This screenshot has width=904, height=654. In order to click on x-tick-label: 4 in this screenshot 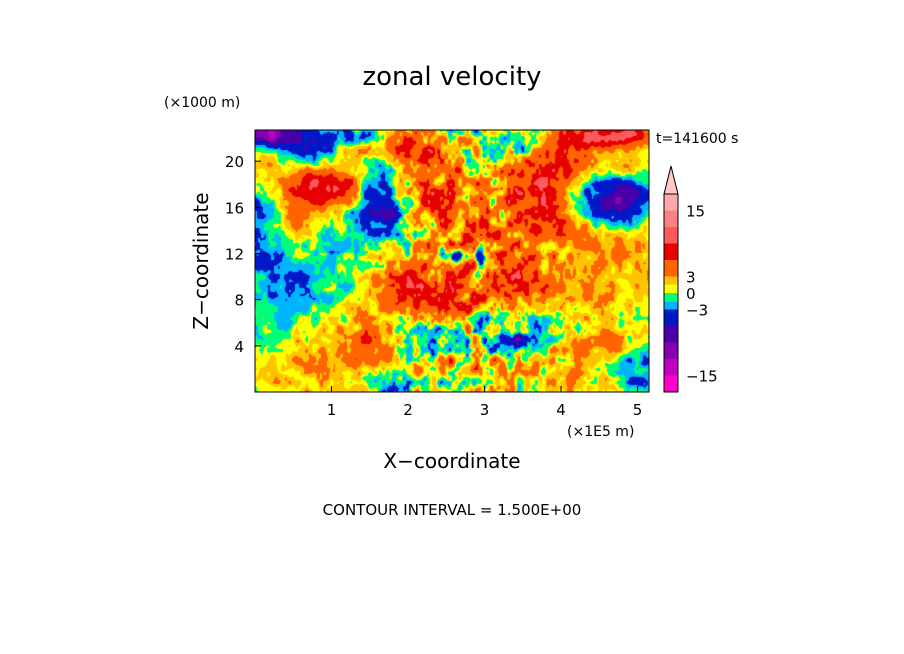, I will do `click(561, 410)`.